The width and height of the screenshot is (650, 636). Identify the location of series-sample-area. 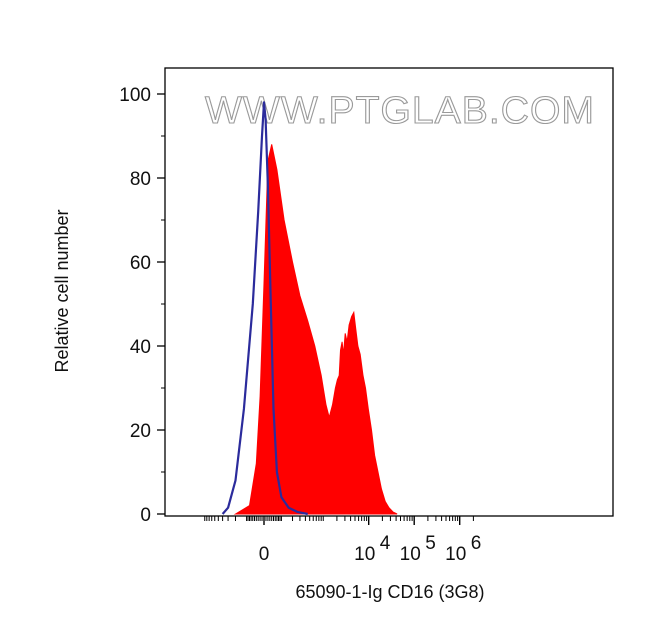
(315, 329).